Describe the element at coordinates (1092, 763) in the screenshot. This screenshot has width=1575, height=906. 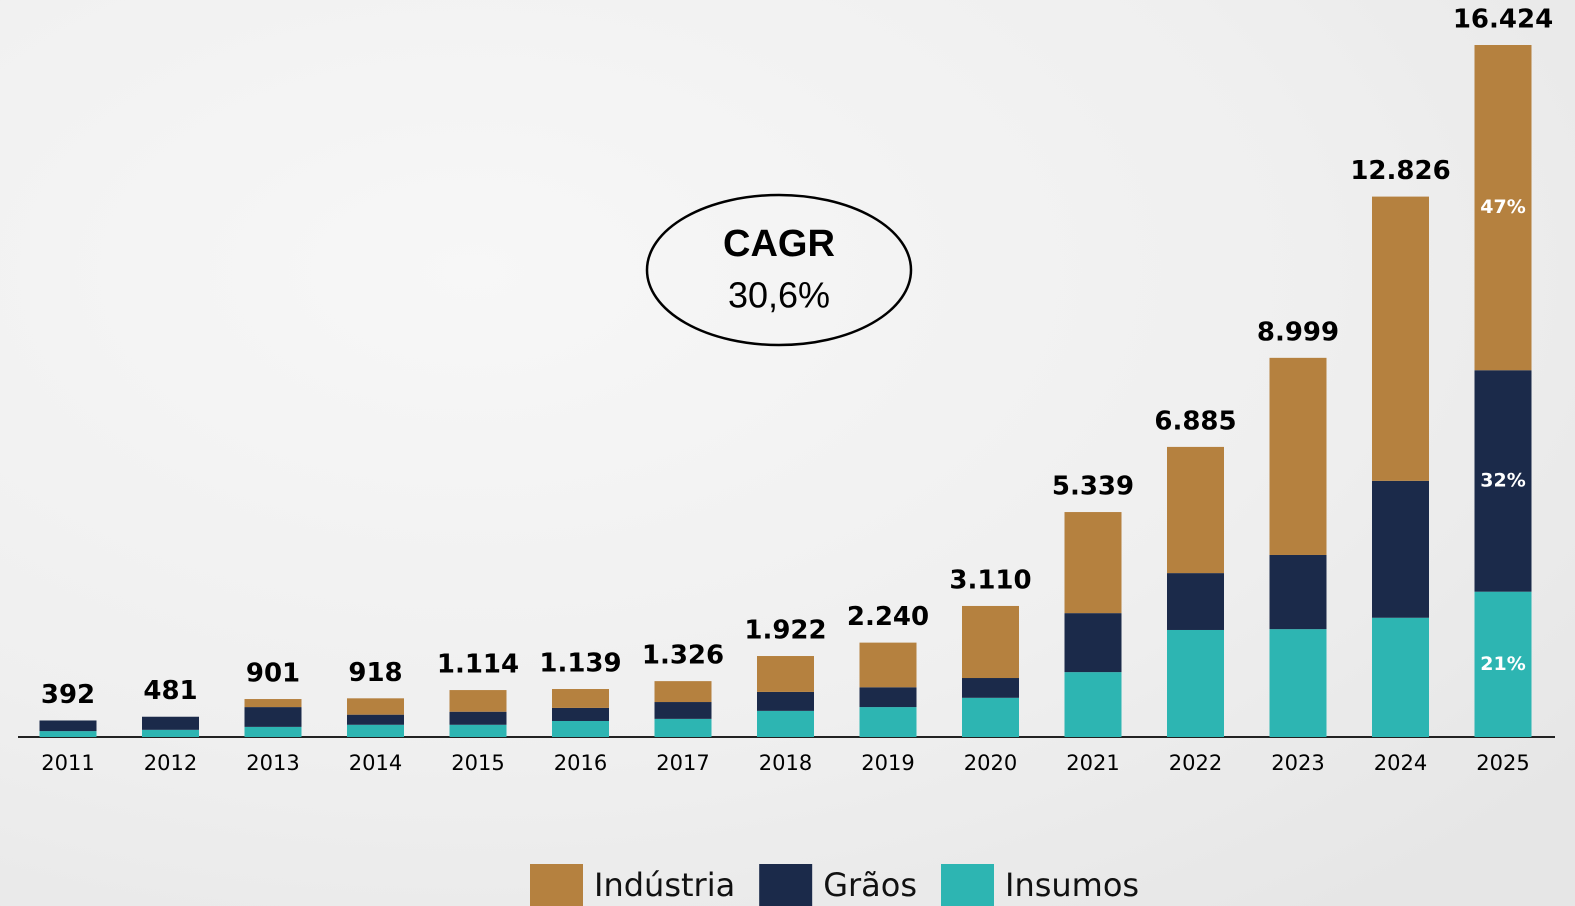
I see `x-tick-label: 2021` at that location.